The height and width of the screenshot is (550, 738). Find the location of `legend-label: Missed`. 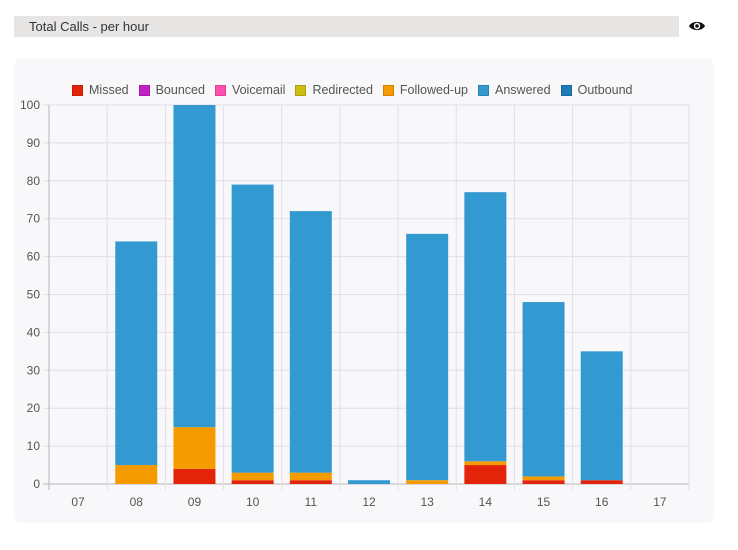

legend-label: Missed is located at coordinates (109, 90).